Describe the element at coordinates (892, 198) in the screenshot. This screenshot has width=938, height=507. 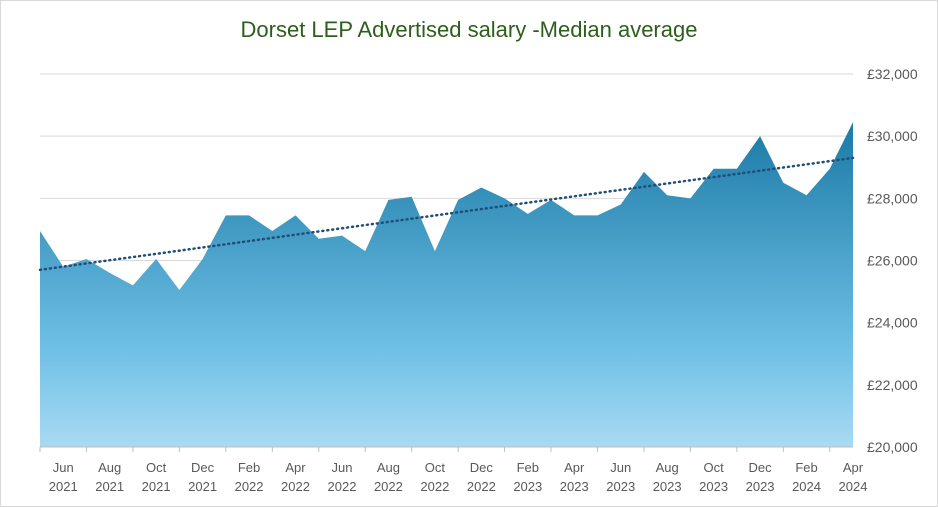
I see `y-tick-label: £28,000` at that location.